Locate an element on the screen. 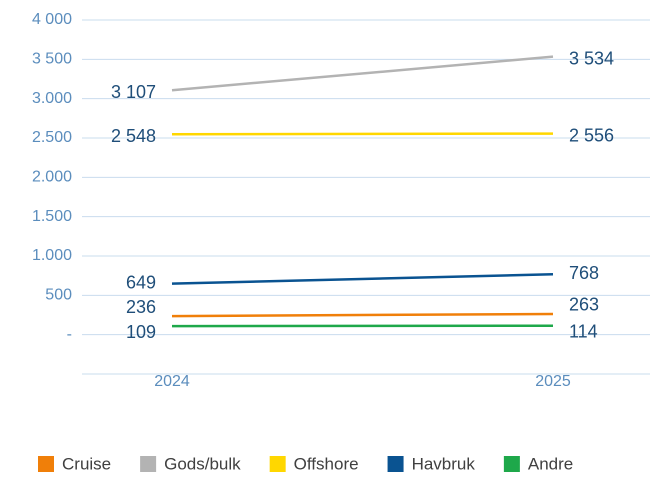 This screenshot has height=477, width=652. legend-label: Havbruk is located at coordinates (444, 463).